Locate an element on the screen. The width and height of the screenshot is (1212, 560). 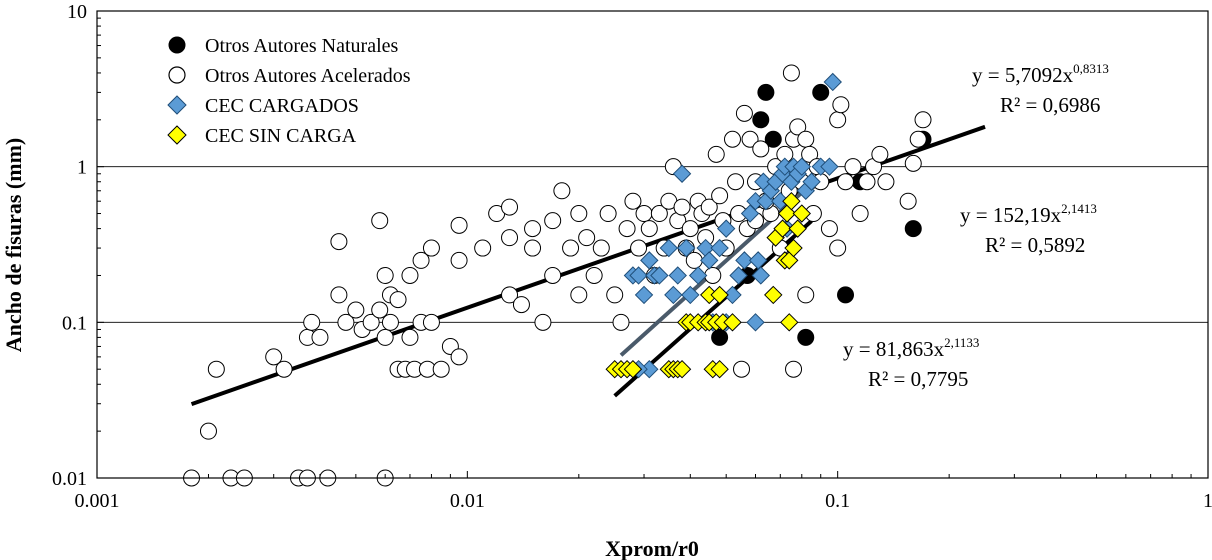
trendline-3-exponent: 2,1133 is located at coordinates (961, 342).